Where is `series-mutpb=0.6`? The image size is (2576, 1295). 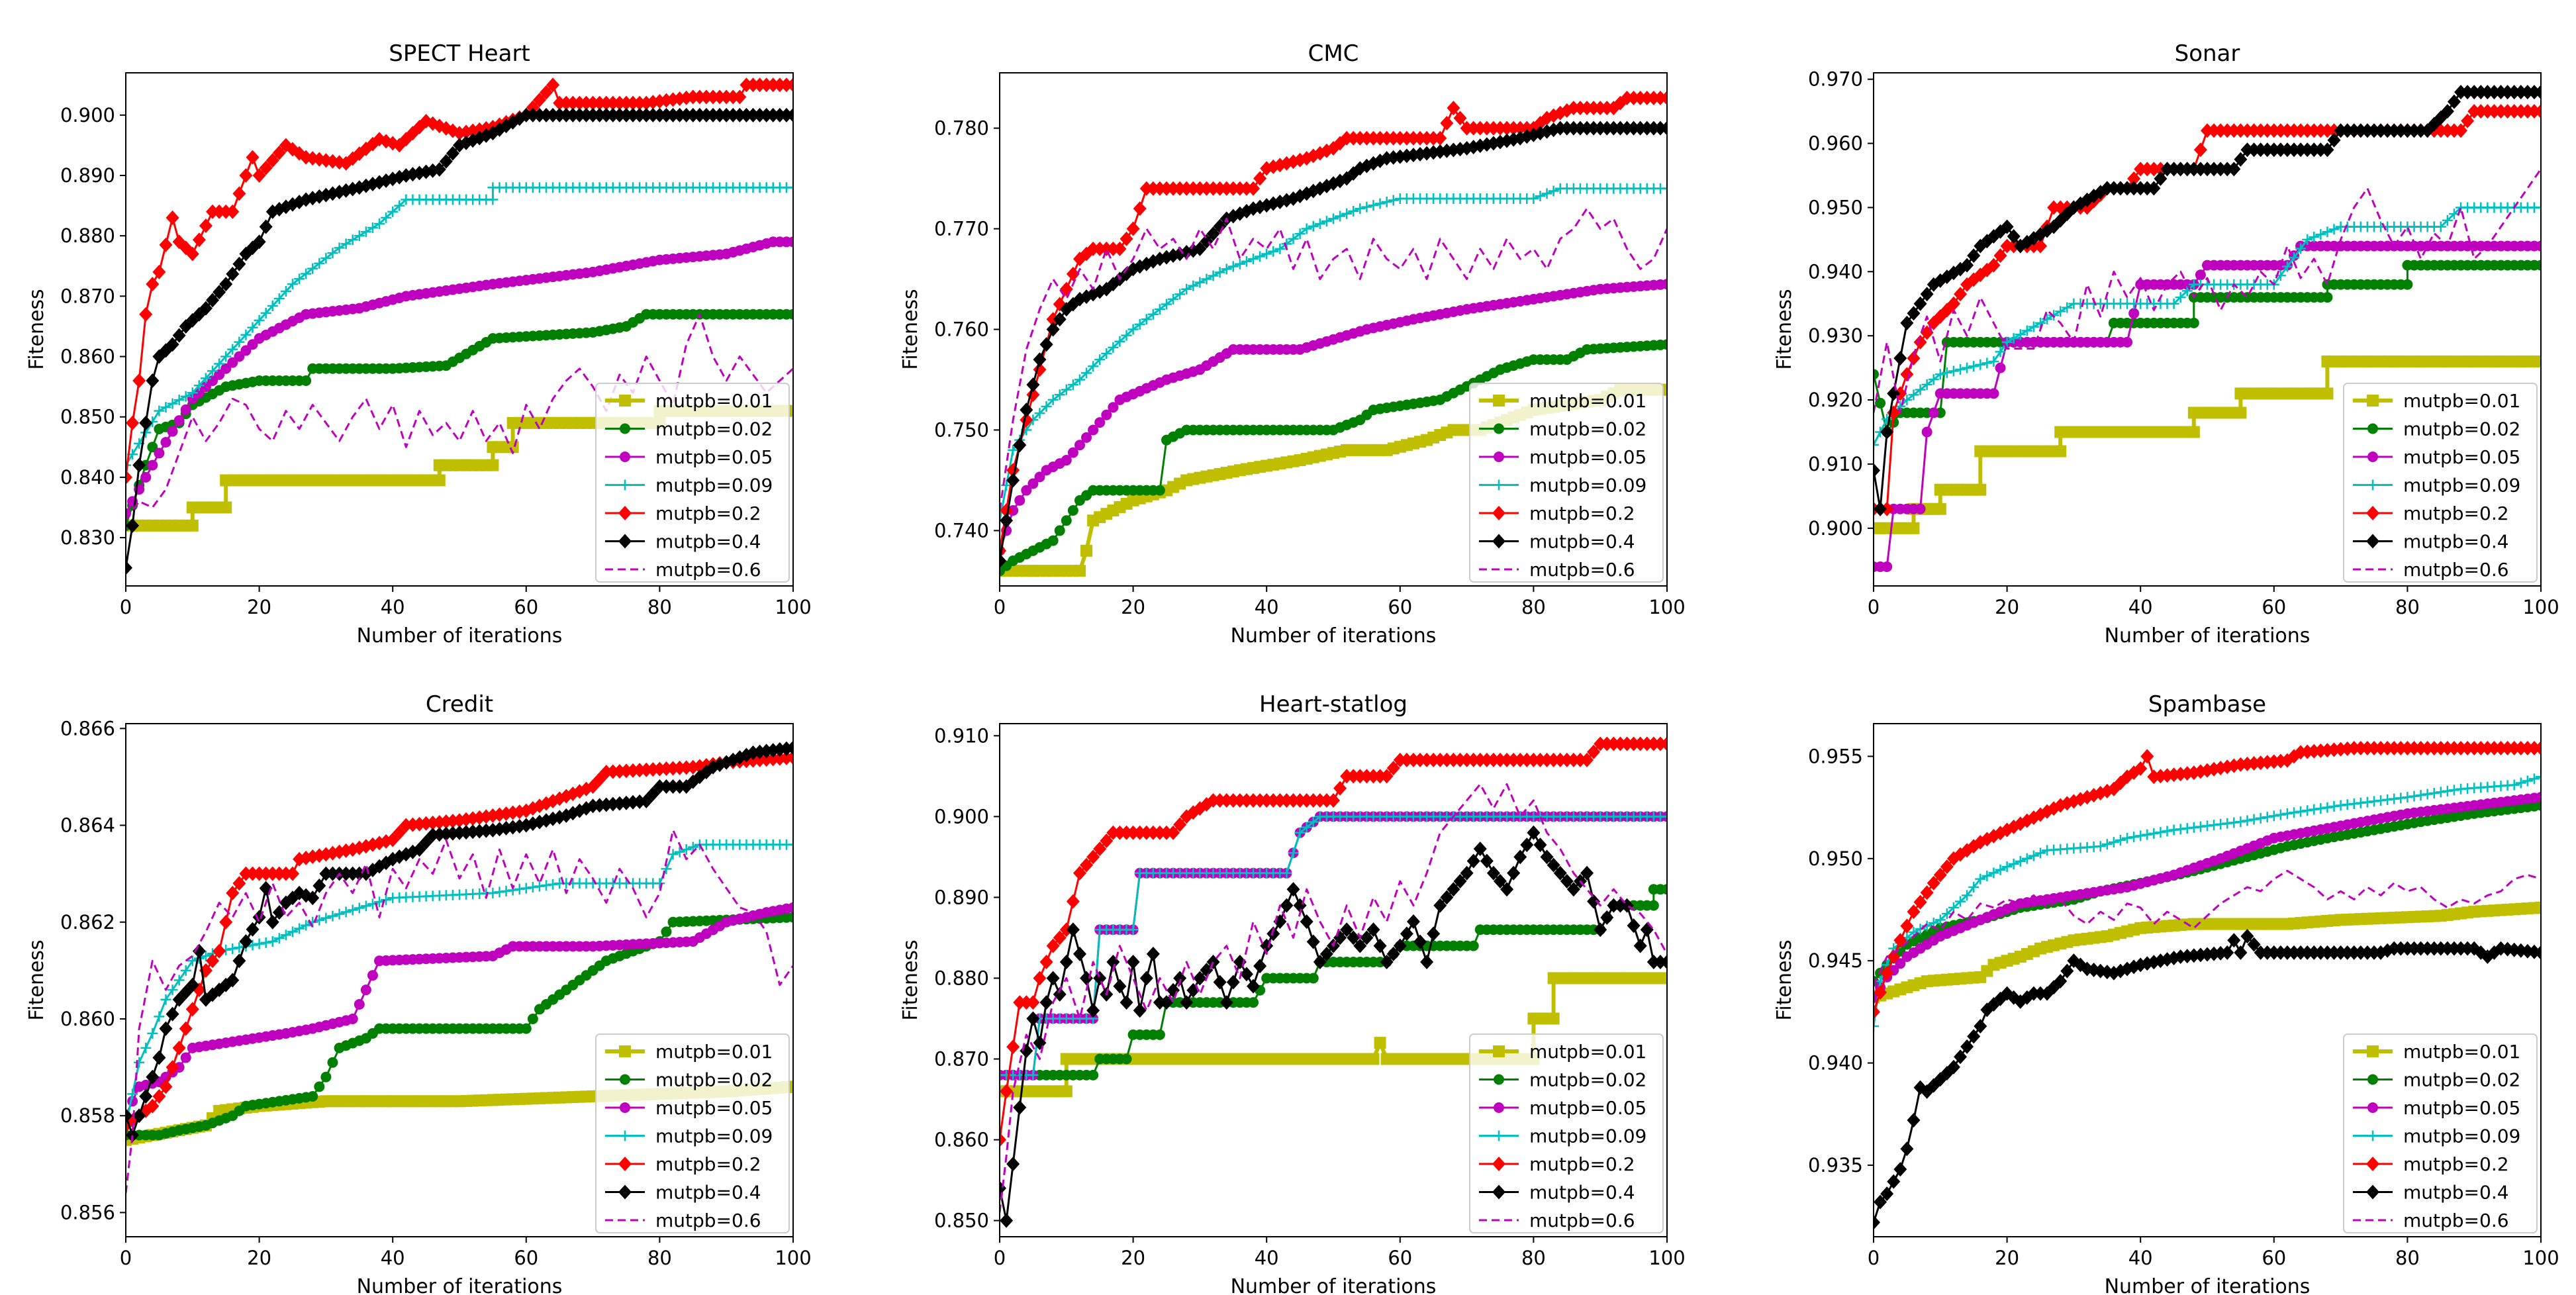 series-mutpb=0.6 is located at coordinates (1333, 998).